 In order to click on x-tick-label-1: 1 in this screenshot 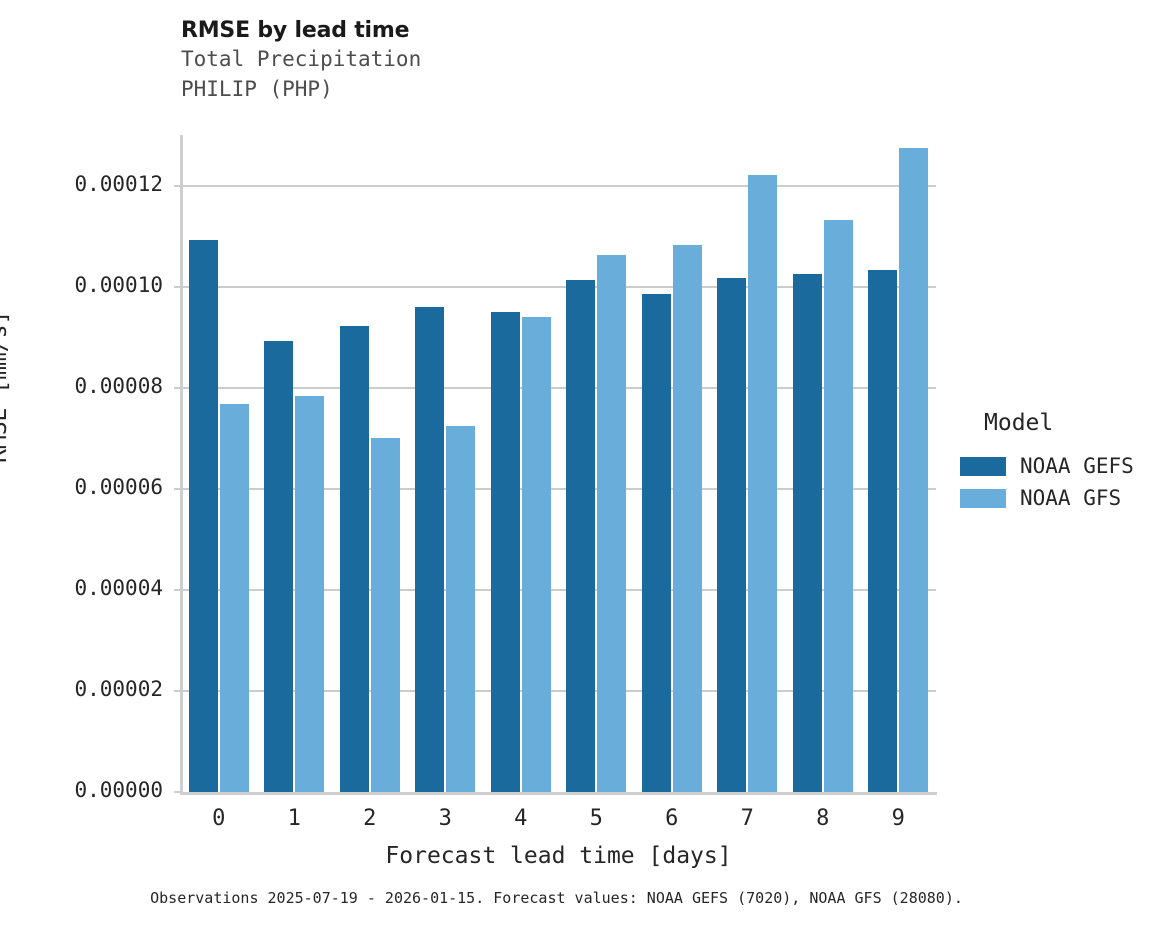, I will do `click(294, 818)`.